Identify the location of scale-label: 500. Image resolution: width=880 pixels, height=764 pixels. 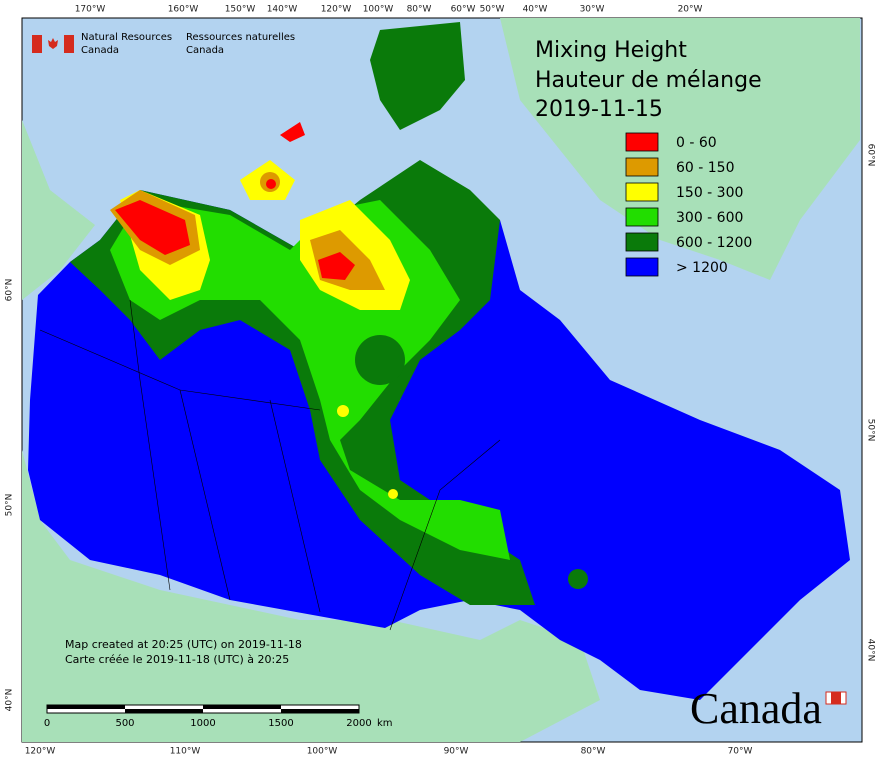
(124, 723).